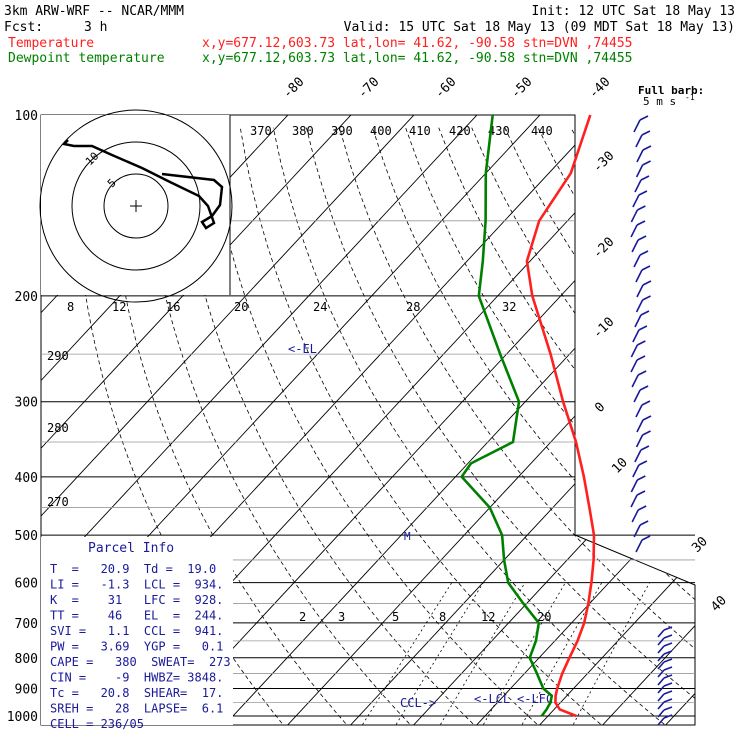 This screenshot has height=740, width=740. Describe the element at coordinates (603, 248) in the screenshot. I see `isotherm-label: -20` at that location.